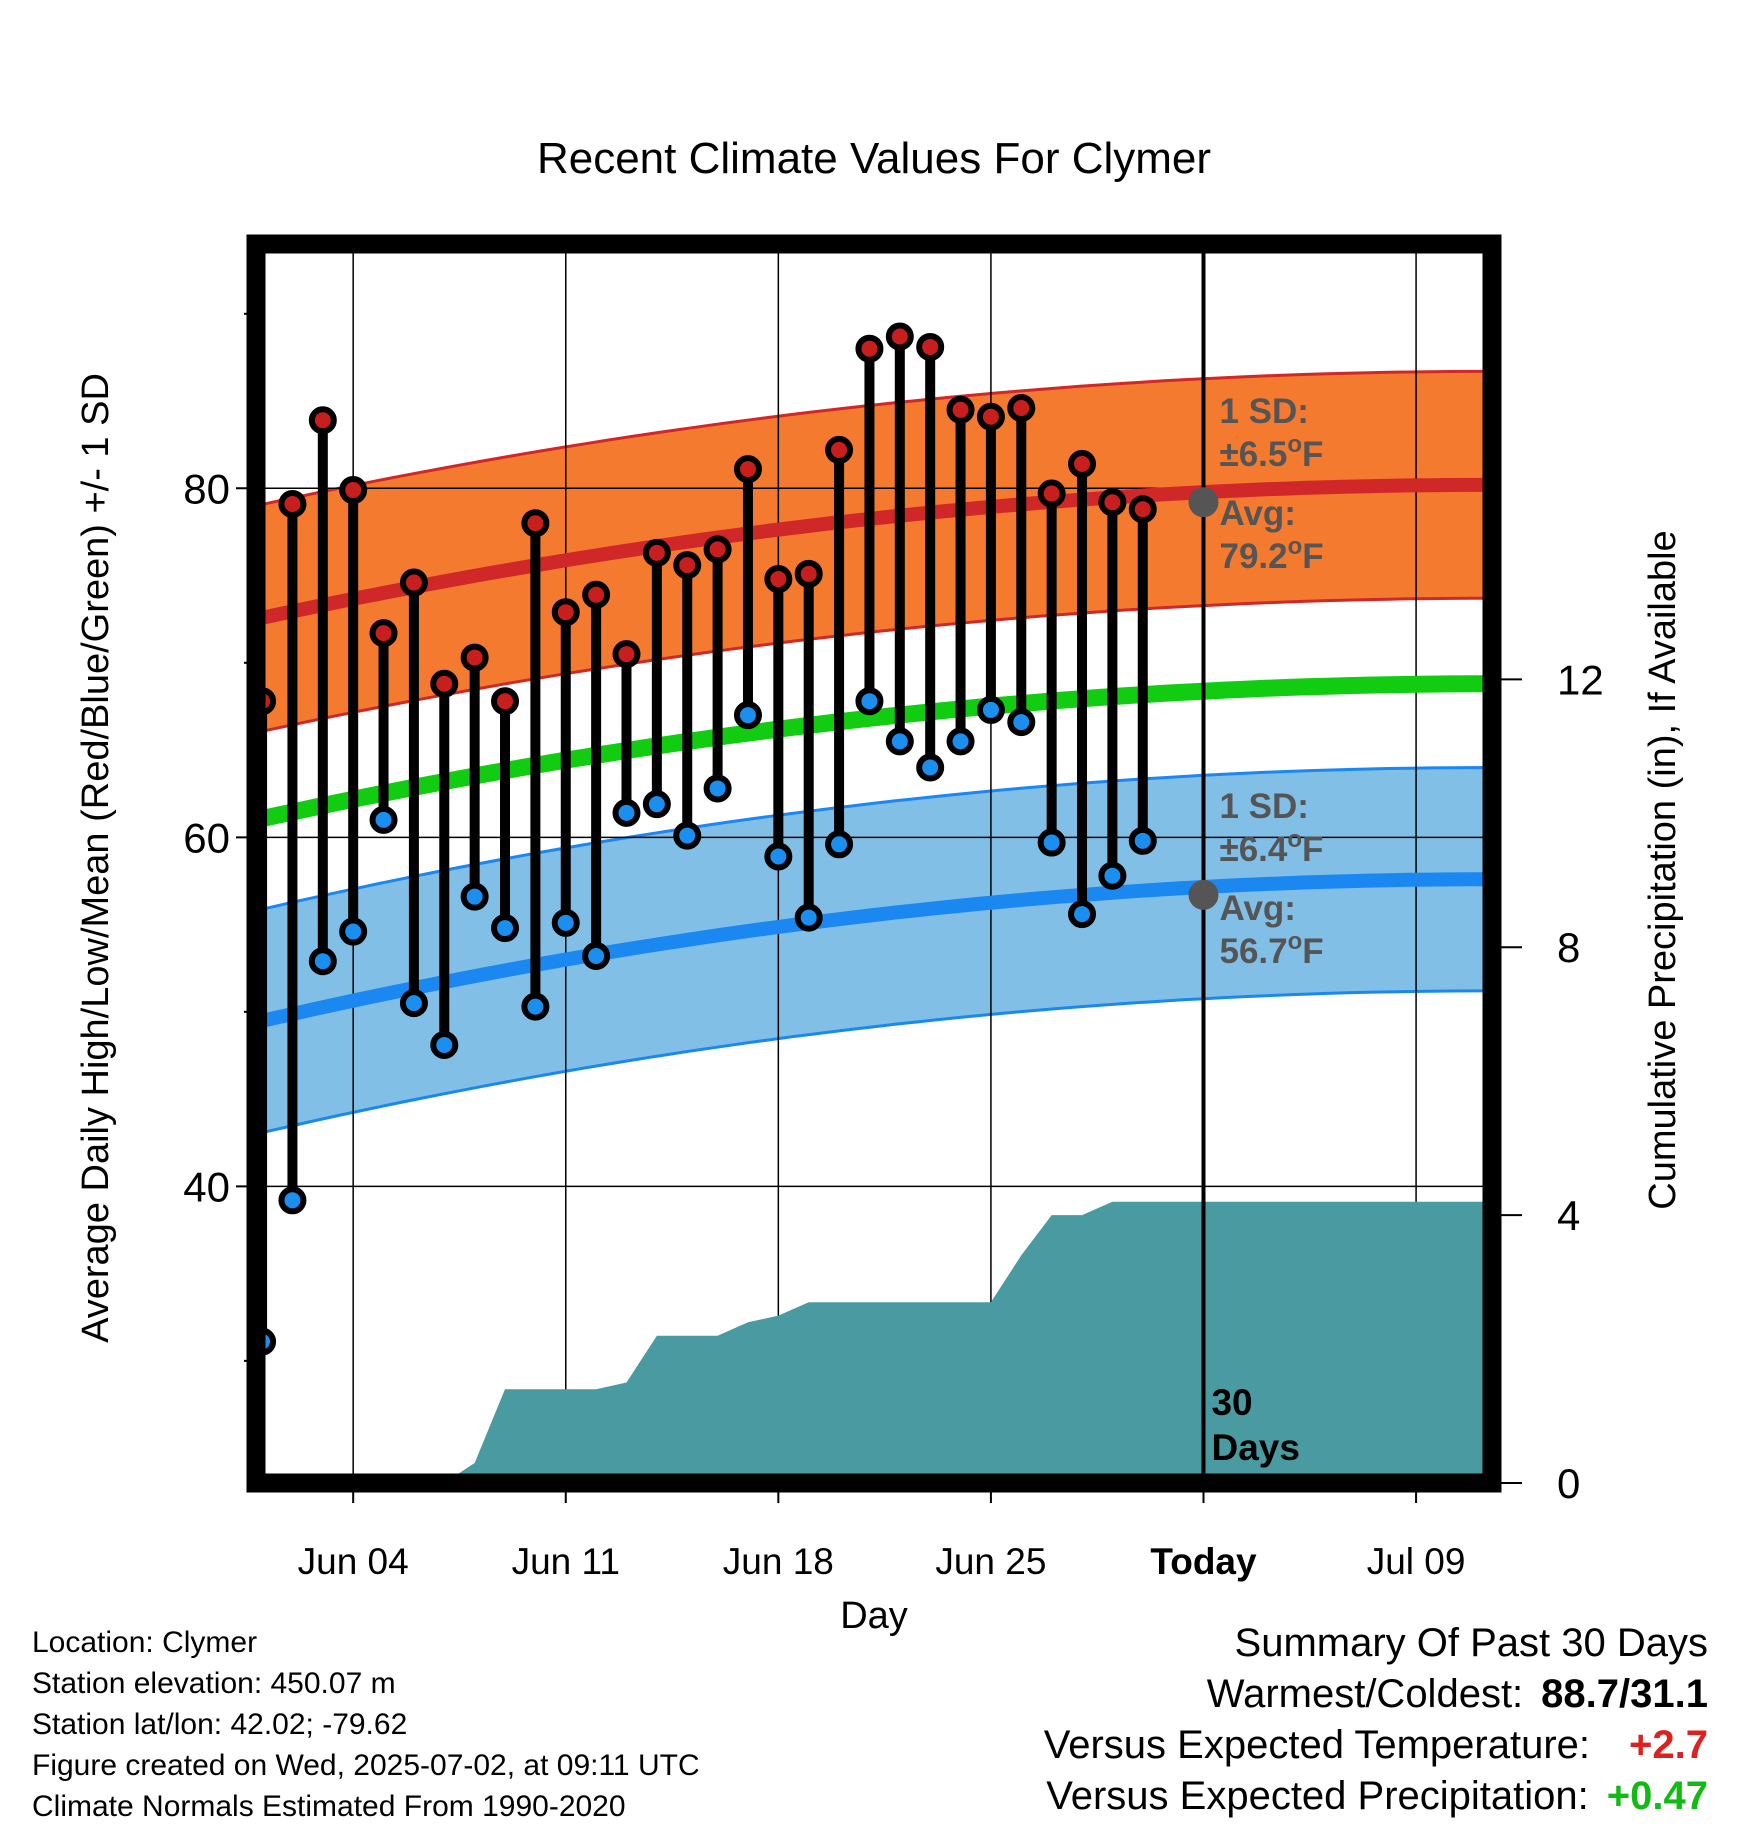 This screenshot has width=1748, height=1828. I want to click on y2-tick-label-3: 8, so click(1568, 947).